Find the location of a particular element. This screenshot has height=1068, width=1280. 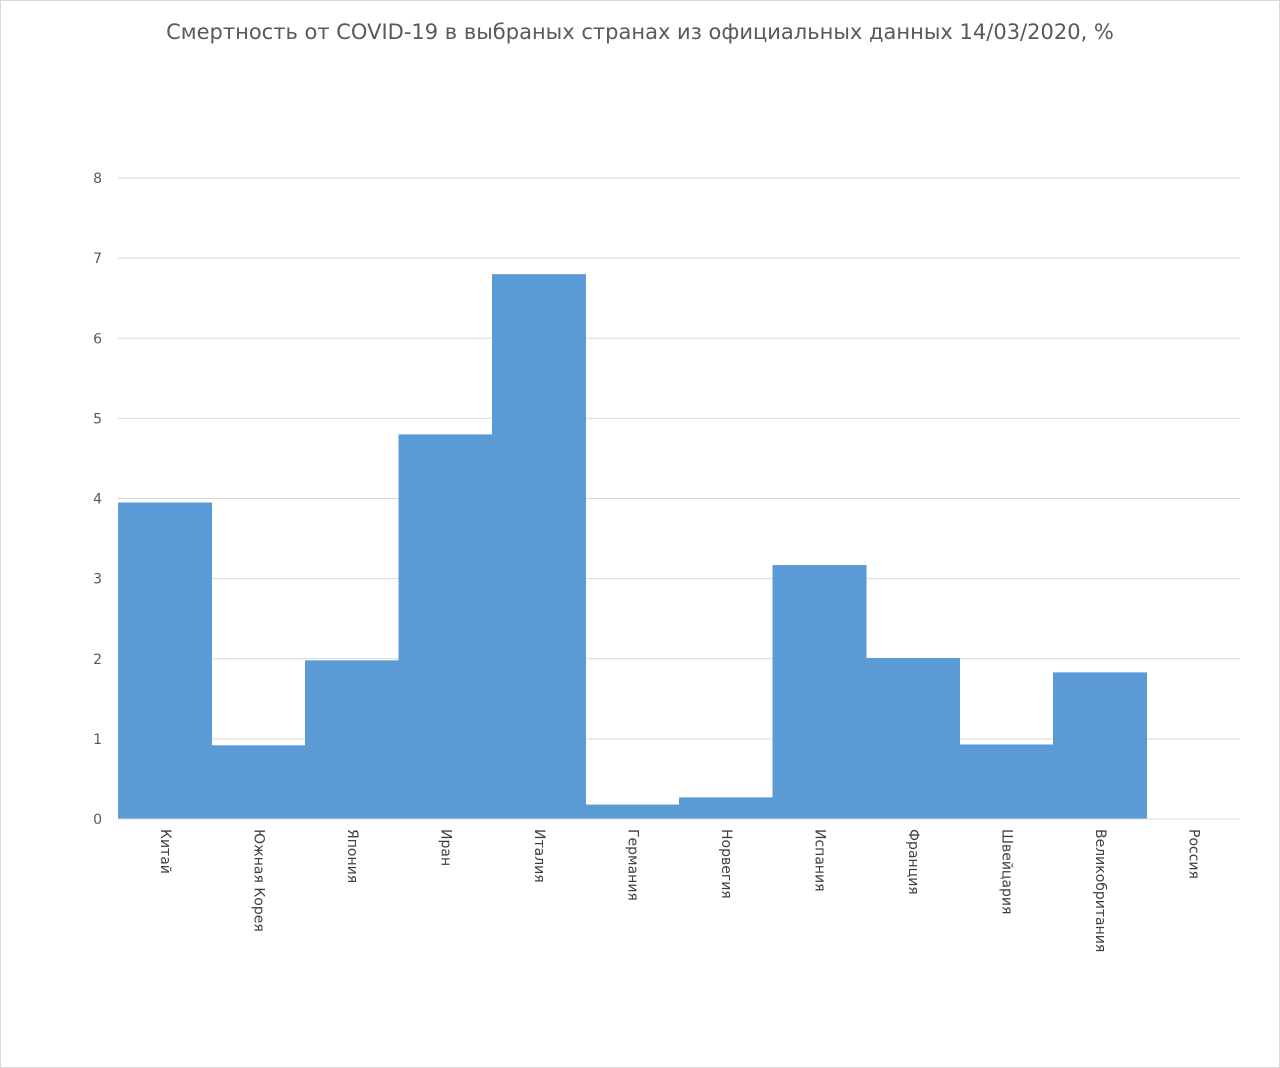

category-label: Швейцария is located at coordinates (1006, 871).